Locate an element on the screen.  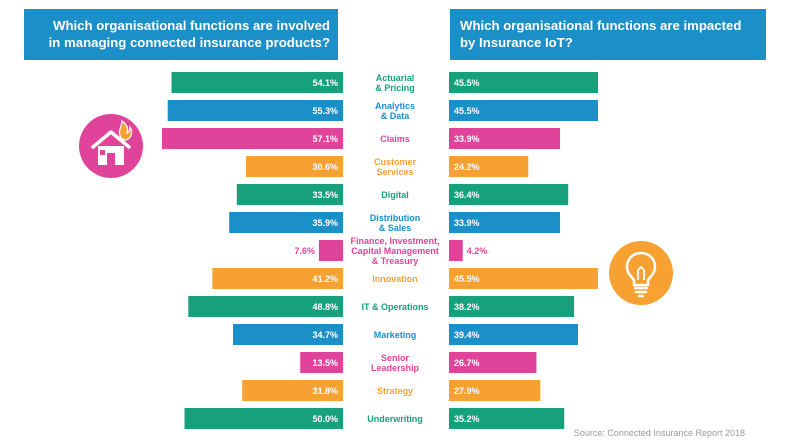
category-label: Actuarial is located at coordinates (395, 78).